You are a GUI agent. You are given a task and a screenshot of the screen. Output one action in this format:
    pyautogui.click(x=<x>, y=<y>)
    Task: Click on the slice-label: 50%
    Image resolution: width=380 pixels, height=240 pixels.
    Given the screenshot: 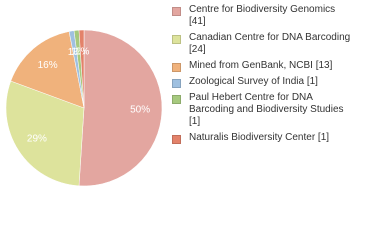 What is the action you would take?
    pyautogui.click(x=140, y=109)
    